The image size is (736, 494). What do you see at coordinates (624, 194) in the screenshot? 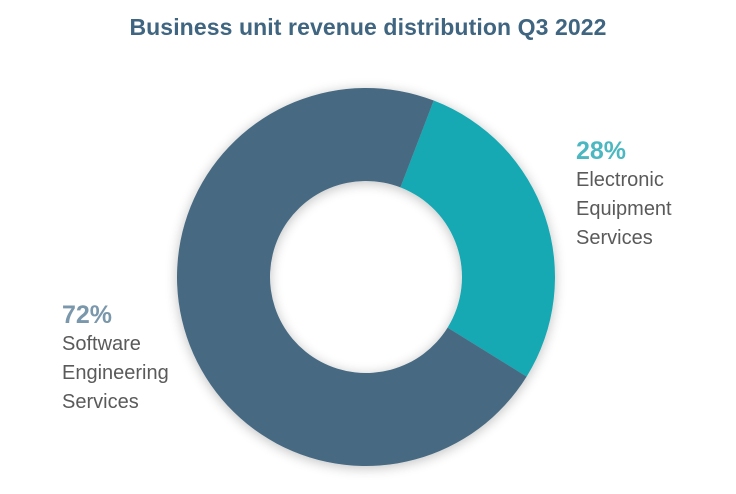
I see `slice-label-electronic: 28% Electronic Equipment Services` at bounding box center [624, 194].